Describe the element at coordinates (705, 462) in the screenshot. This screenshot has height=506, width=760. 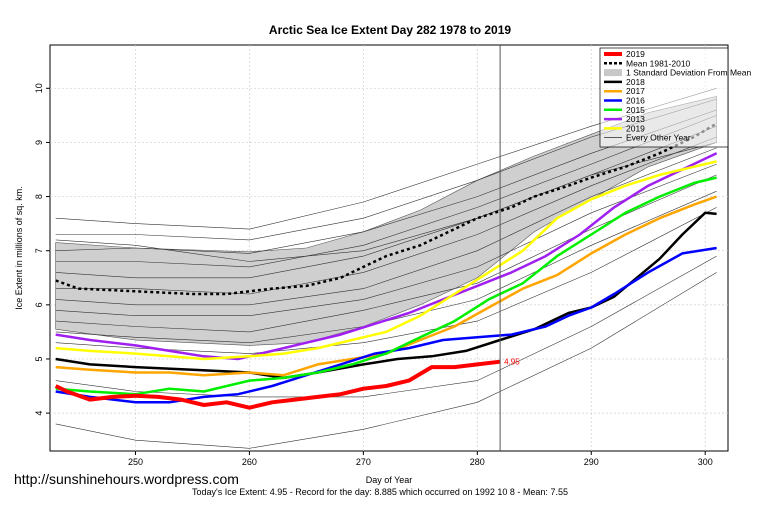
I see `x-tick-label: 300` at that location.